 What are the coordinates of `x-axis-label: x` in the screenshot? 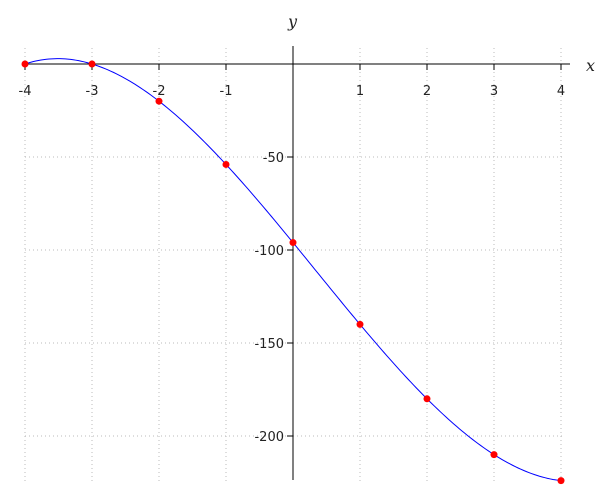 It's located at (590, 65).